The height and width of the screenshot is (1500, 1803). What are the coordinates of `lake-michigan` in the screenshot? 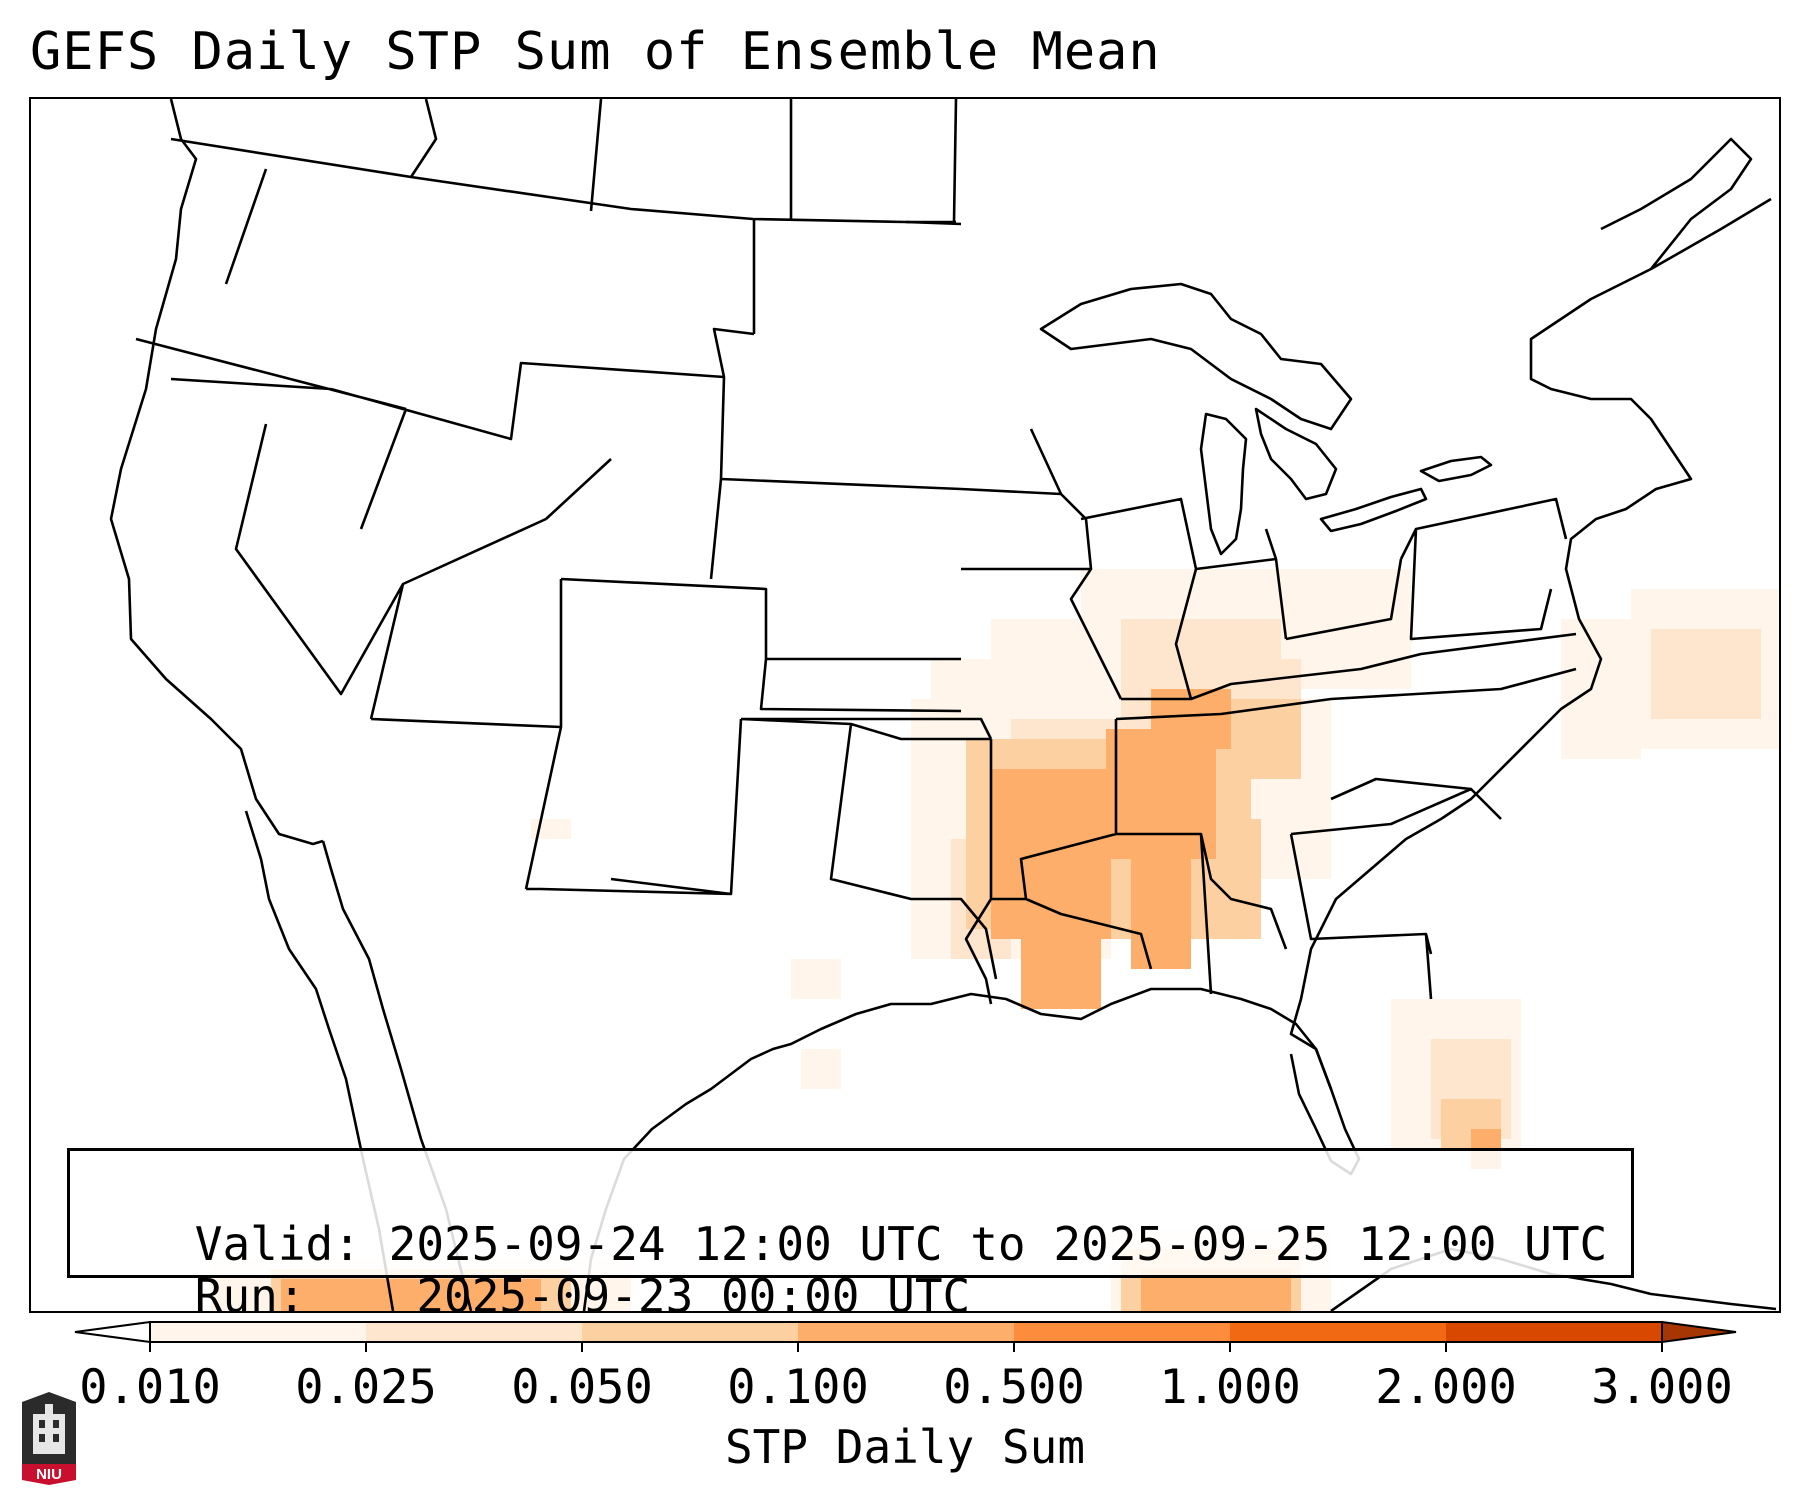 It's located at (1223, 484).